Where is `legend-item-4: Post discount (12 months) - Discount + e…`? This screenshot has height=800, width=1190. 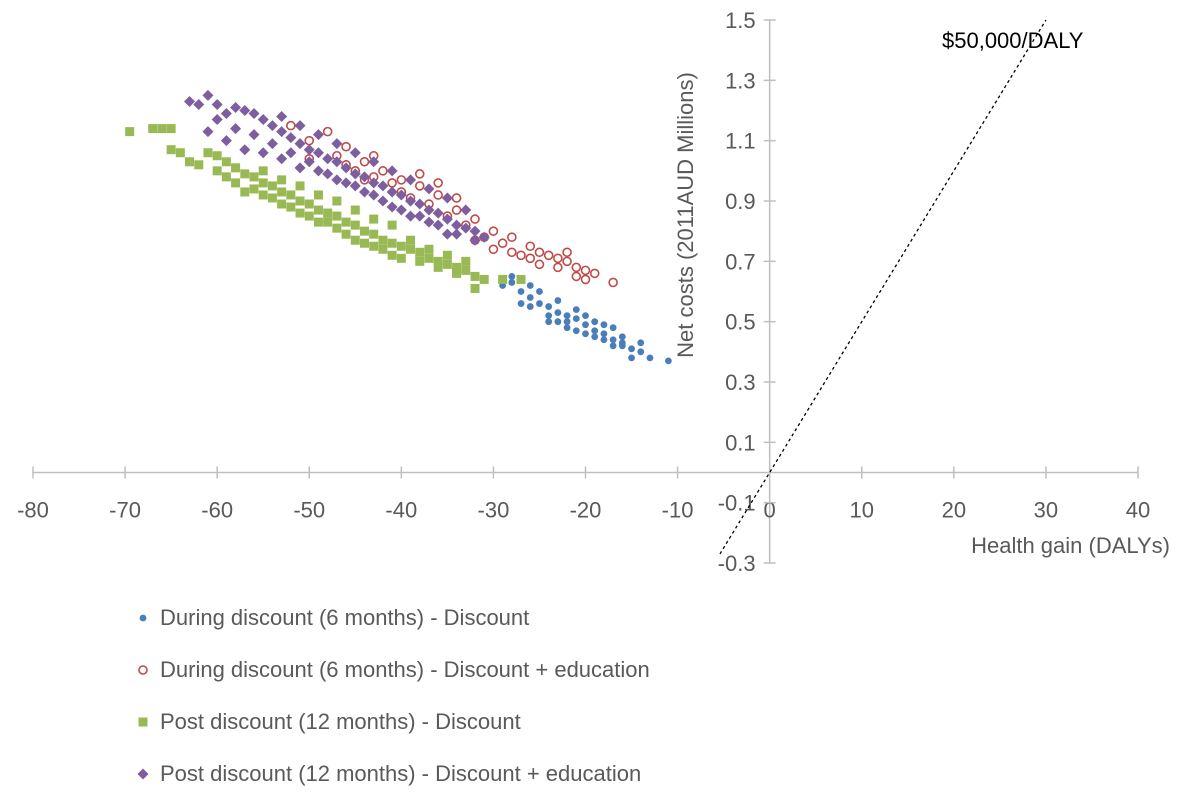 legend-item-4: Post discount (12 months) - Discount + e… is located at coordinates (391, 774).